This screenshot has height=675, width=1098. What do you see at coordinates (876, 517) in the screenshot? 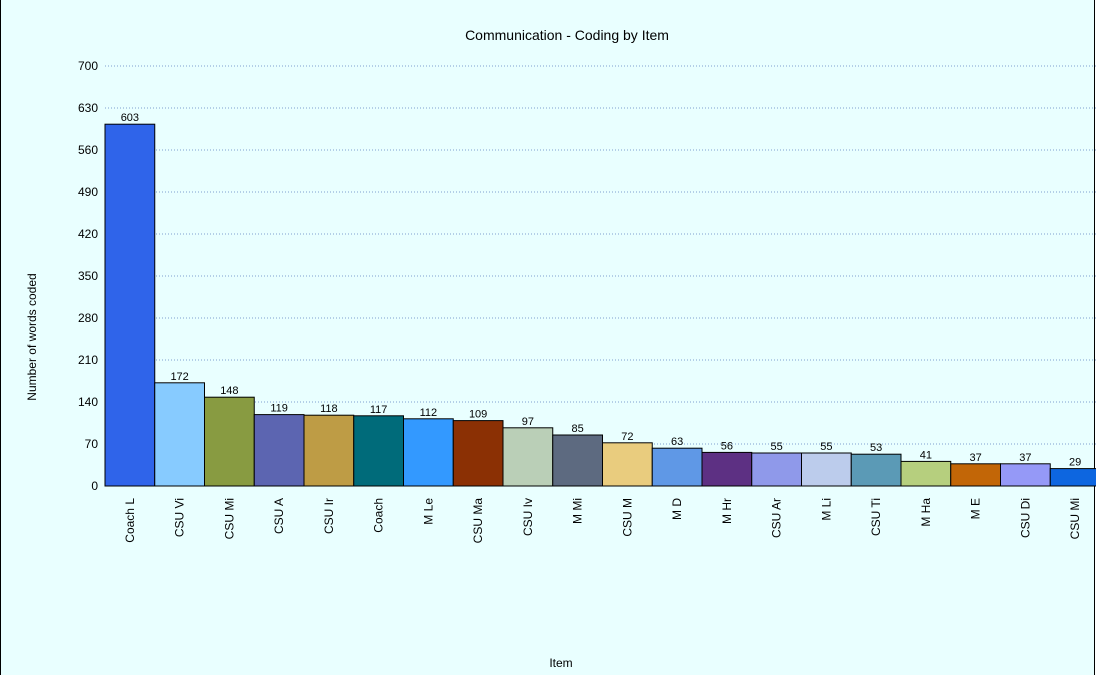
I see `x-category-label: CSU Ti` at bounding box center [876, 517].